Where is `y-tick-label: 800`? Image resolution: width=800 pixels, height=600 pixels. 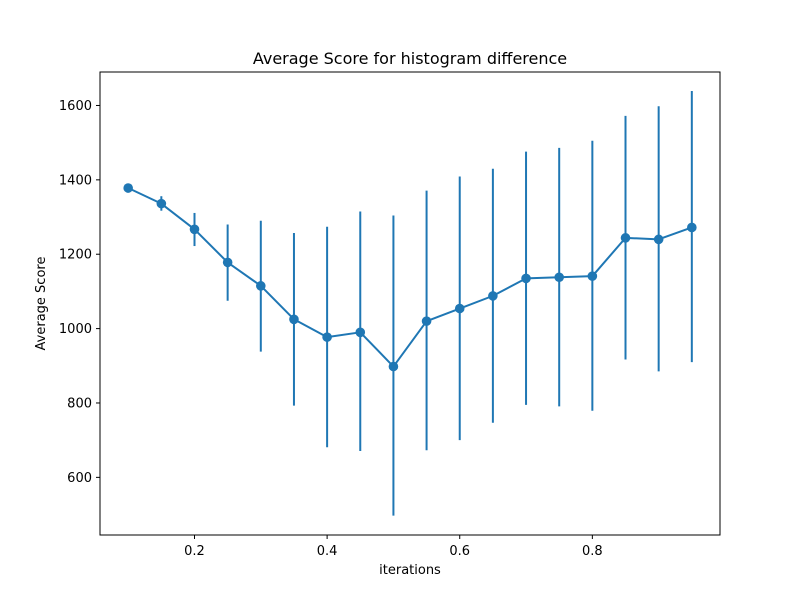
y-tick-label: 800 is located at coordinates (79, 403).